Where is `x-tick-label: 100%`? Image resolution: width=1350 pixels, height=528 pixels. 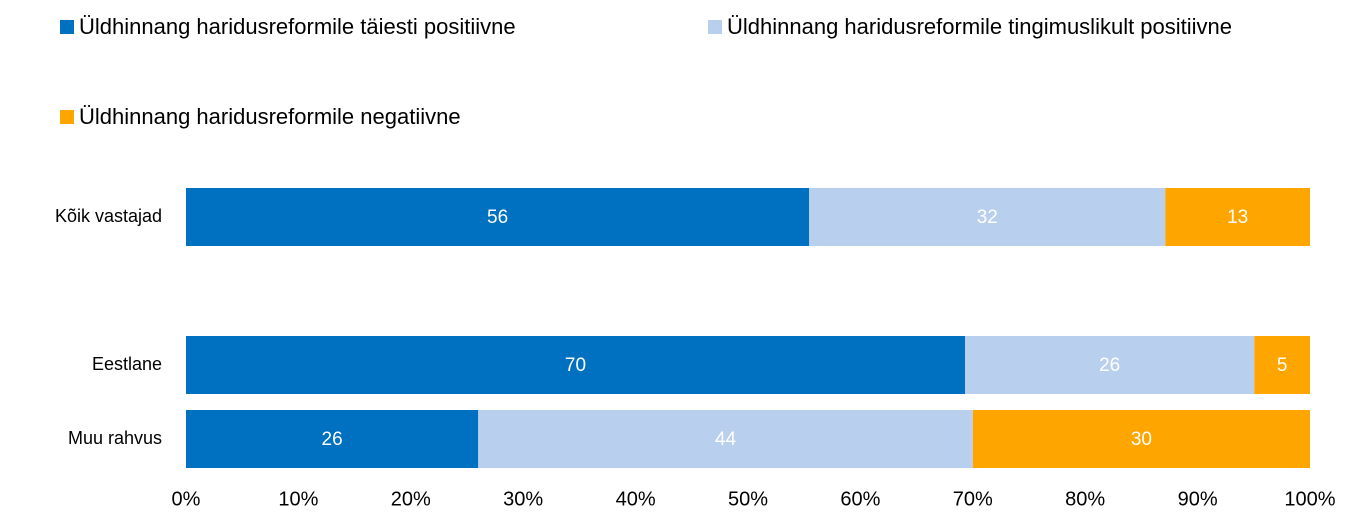 x-tick-label: 100% is located at coordinates (1309, 499).